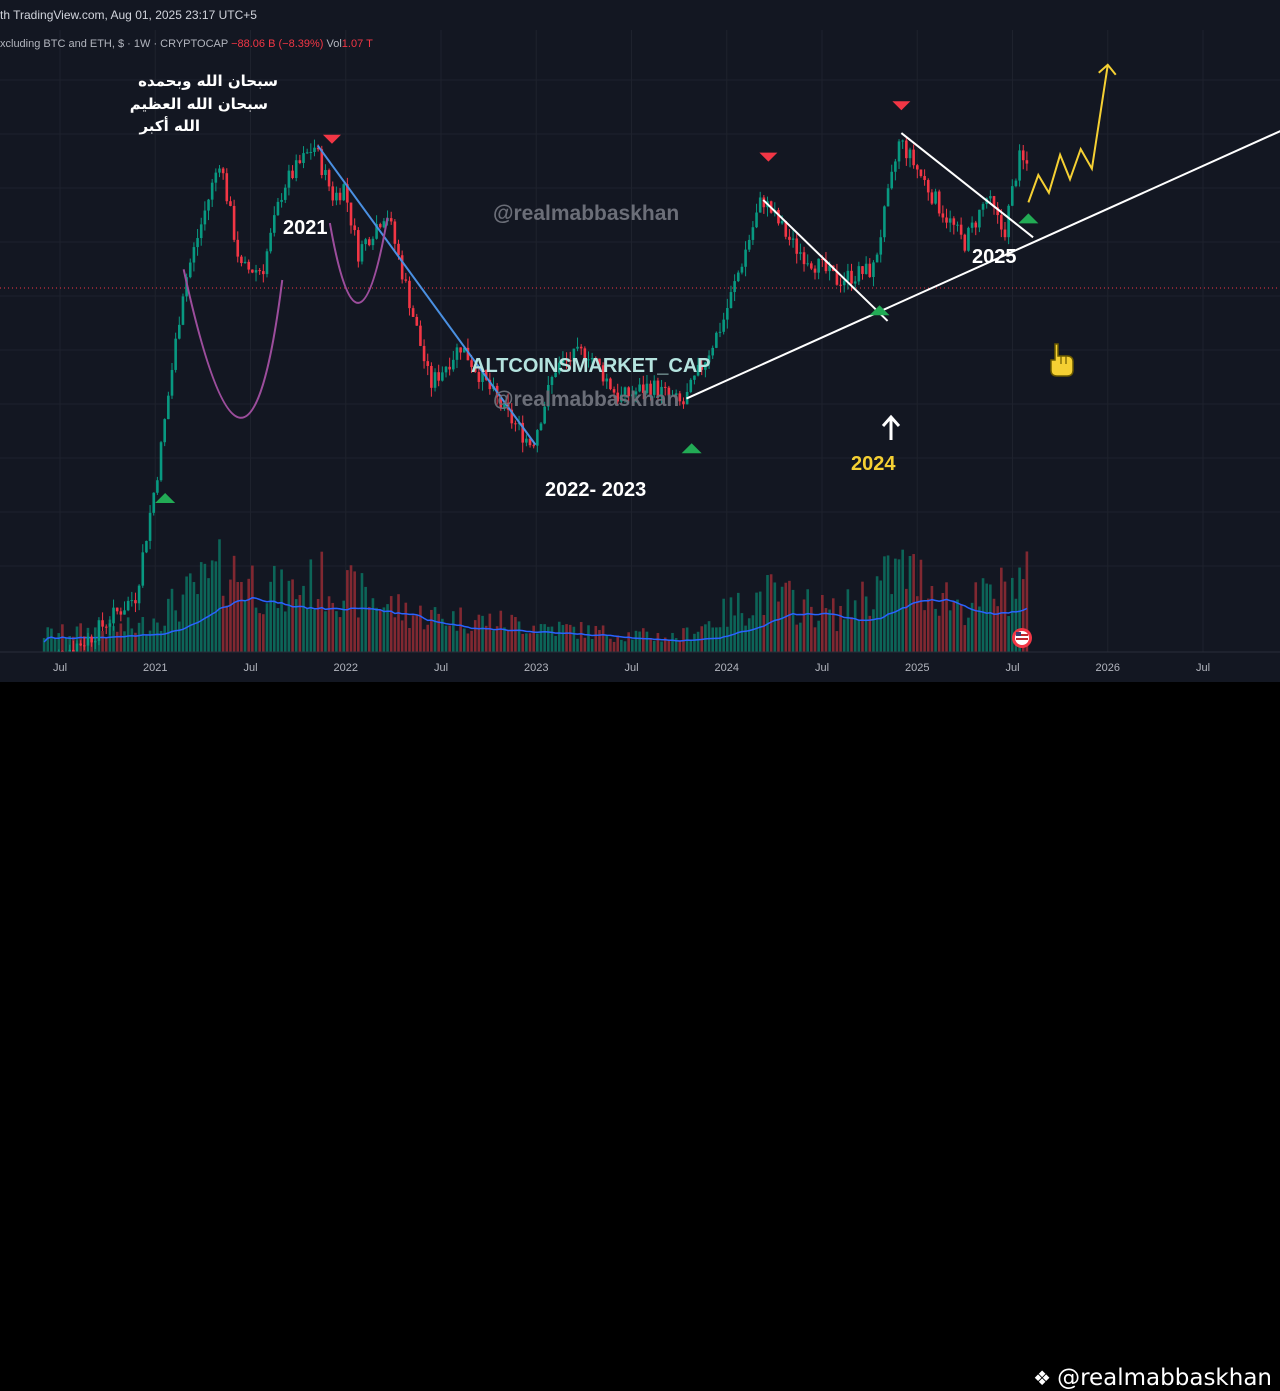  What do you see at coordinates (595, 490) in the screenshot?
I see `label-2022-2023: 2022- 2023` at bounding box center [595, 490].